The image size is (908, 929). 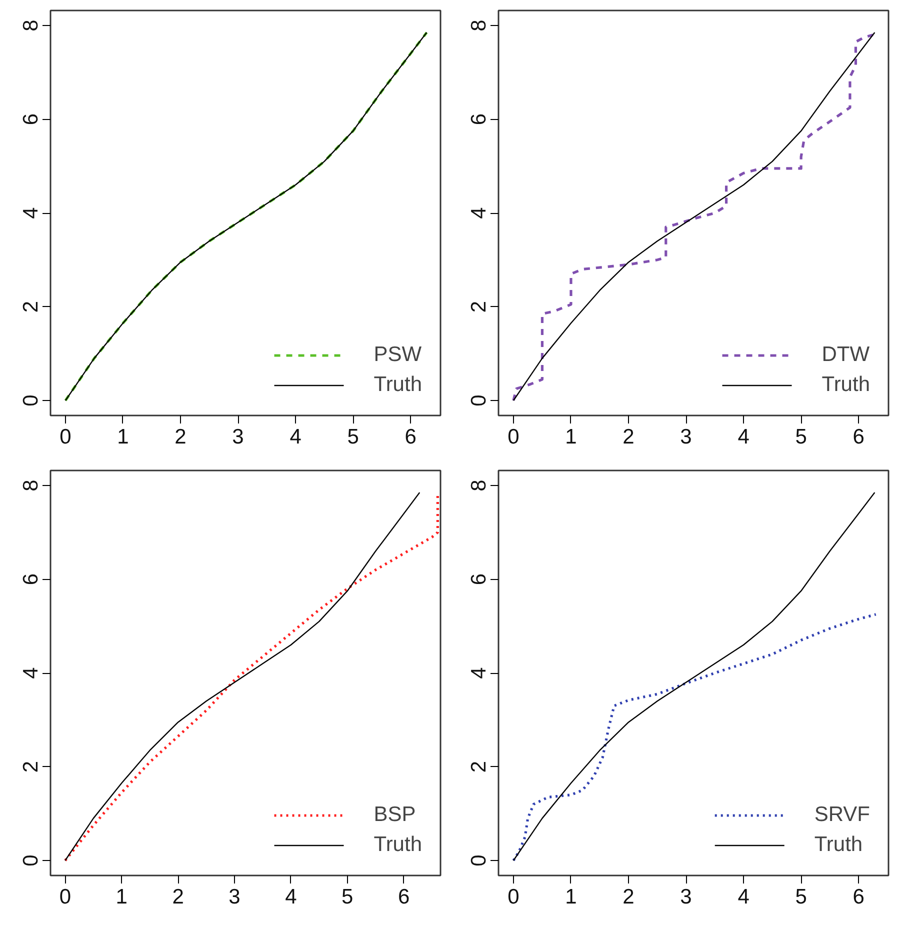 I want to click on legend-label: BSP, so click(x=395, y=815).